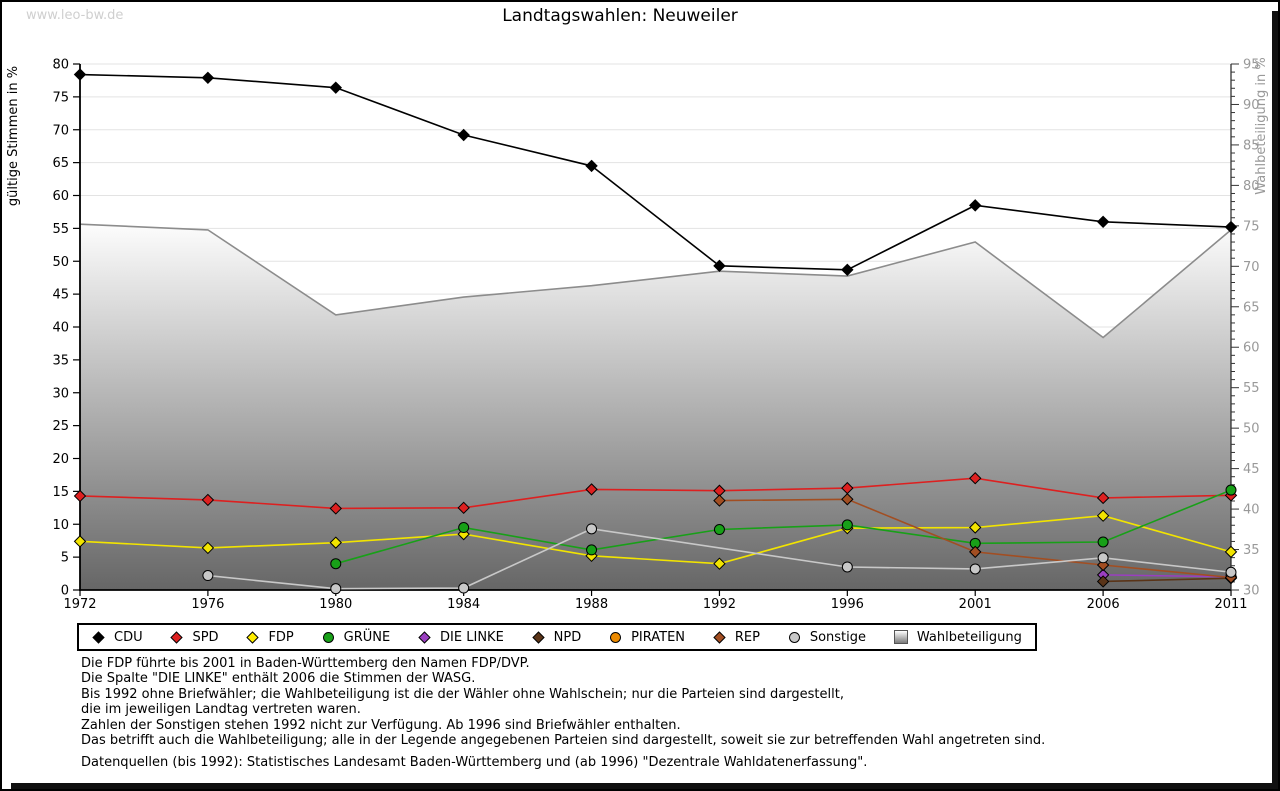  Describe the element at coordinates (1251, 145) in the screenshot. I see `svg-text: 85` at that location.